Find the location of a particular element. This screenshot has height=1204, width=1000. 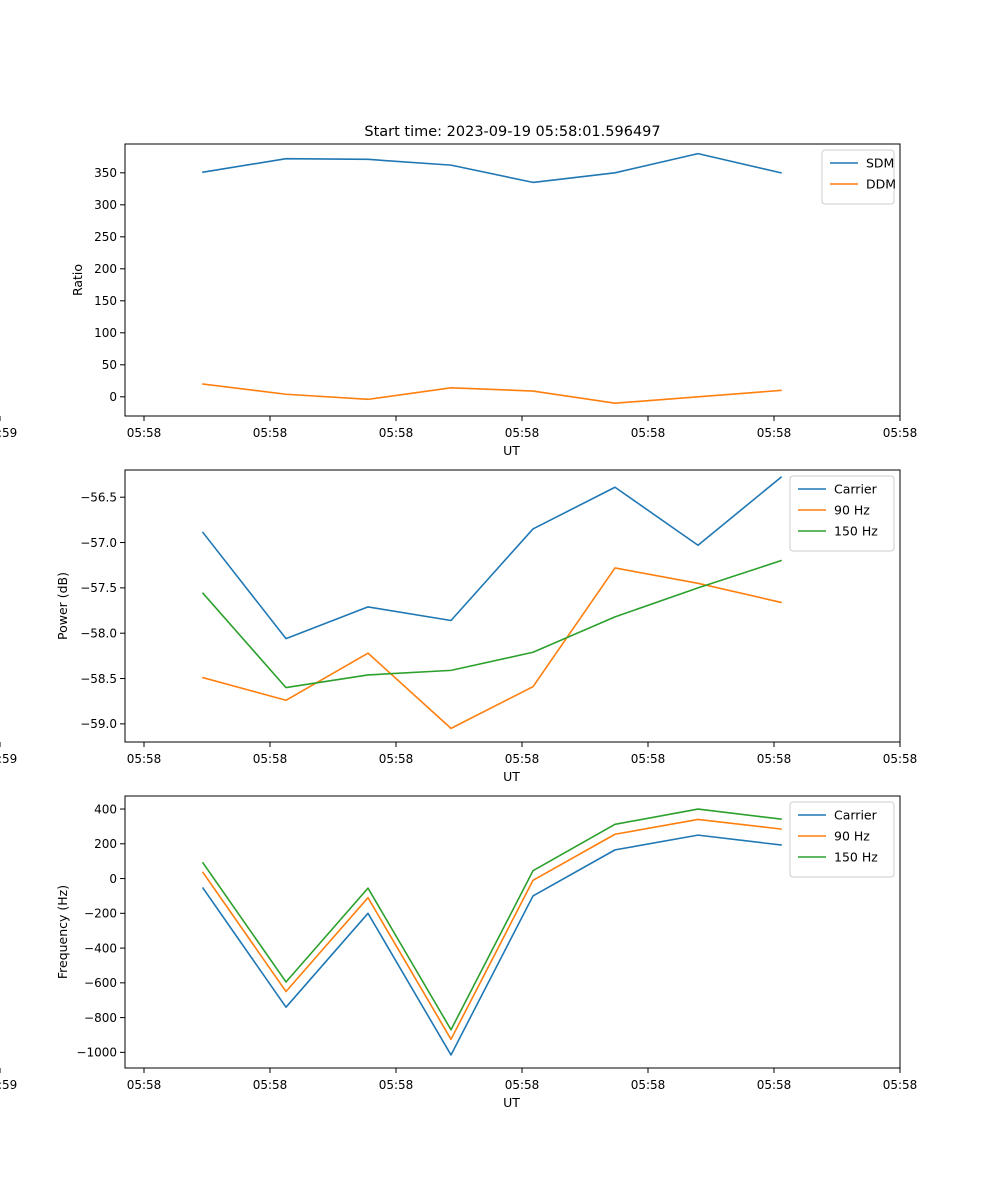

y-tick-label: −58.5 is located at coordinates (98, 679).